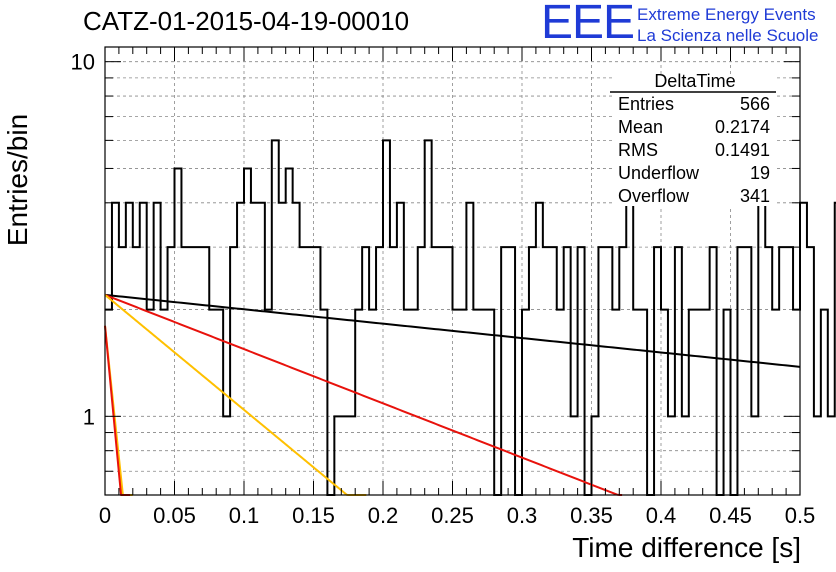 The height and width of the screenshot is (572, 836). Describe the element at coordinates (686, 547) in the screenshot. I see `x-axis-label: Time difference [s]` at that location.